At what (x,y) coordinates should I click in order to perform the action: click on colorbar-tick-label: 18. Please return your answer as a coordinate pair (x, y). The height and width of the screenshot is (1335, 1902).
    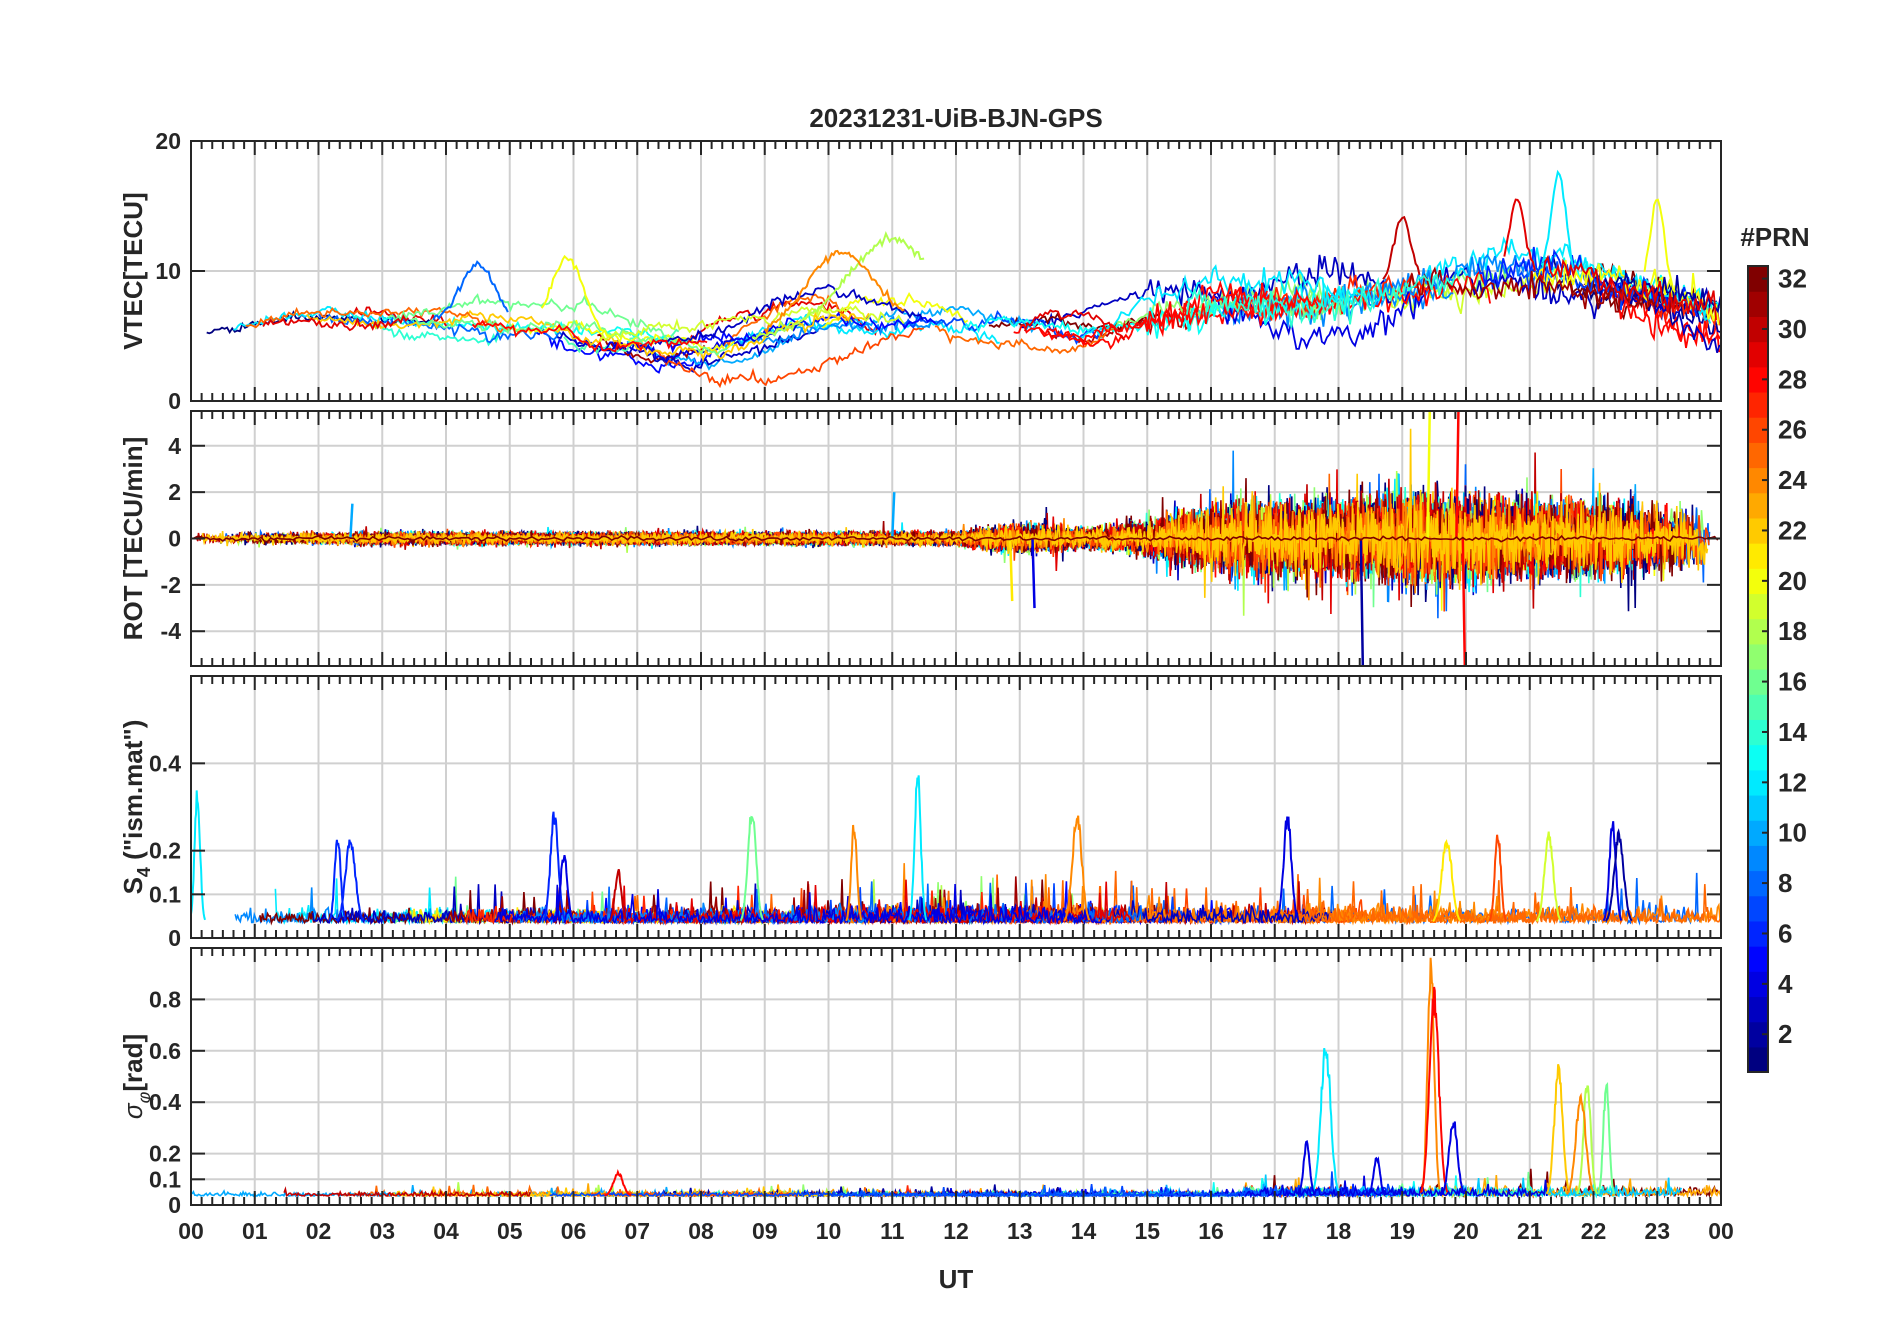
    Looking at the image, I should click on (1792, 631).